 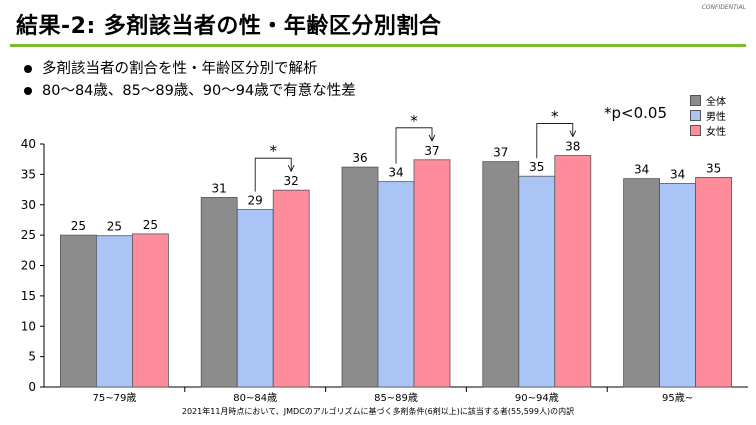 I want to click on bullet-text: 多剤該当者の割合を性・年齢区分別で解析, so click(x=180, y=69).